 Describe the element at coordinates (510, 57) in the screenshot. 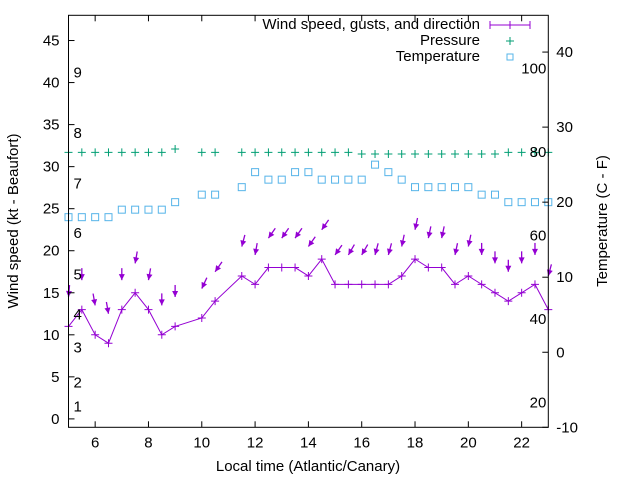

I see `legend-temperature-swatch` at that location.